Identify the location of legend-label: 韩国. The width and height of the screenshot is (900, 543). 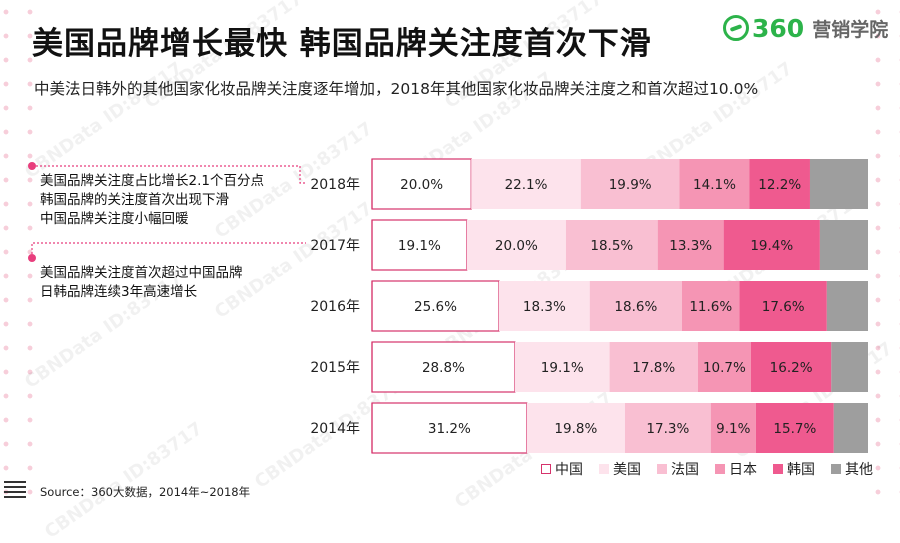
(801, 470).